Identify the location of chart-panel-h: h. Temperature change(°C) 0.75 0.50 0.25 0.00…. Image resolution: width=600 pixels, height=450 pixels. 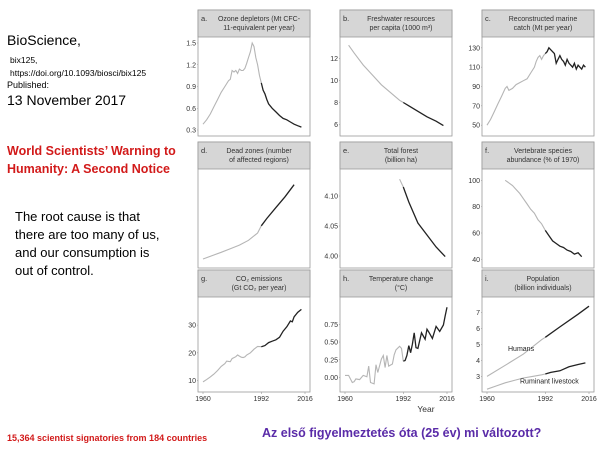
(389, 341).